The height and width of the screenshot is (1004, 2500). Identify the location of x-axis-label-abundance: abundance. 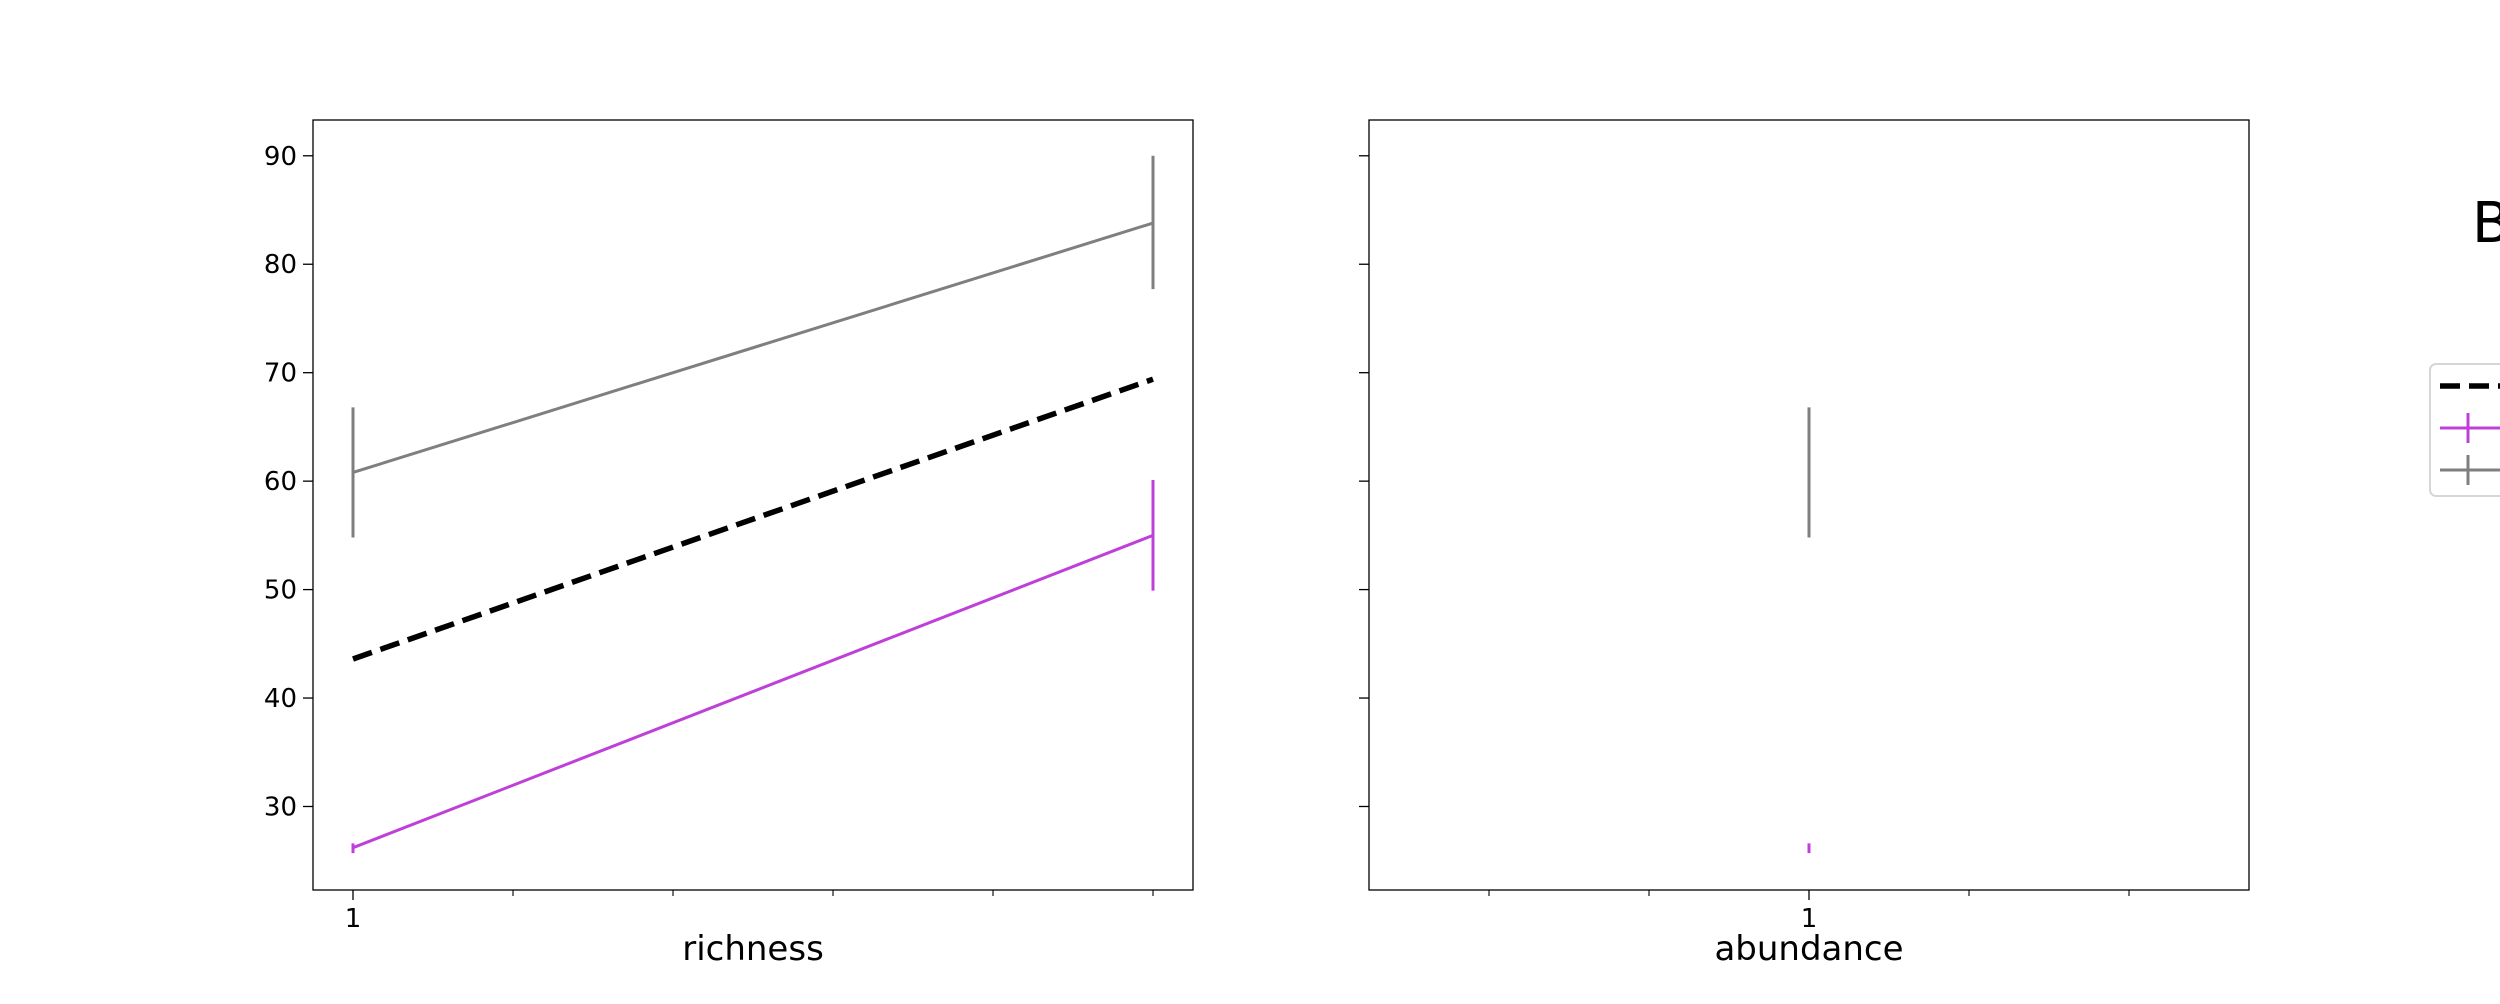
(1808, 949).